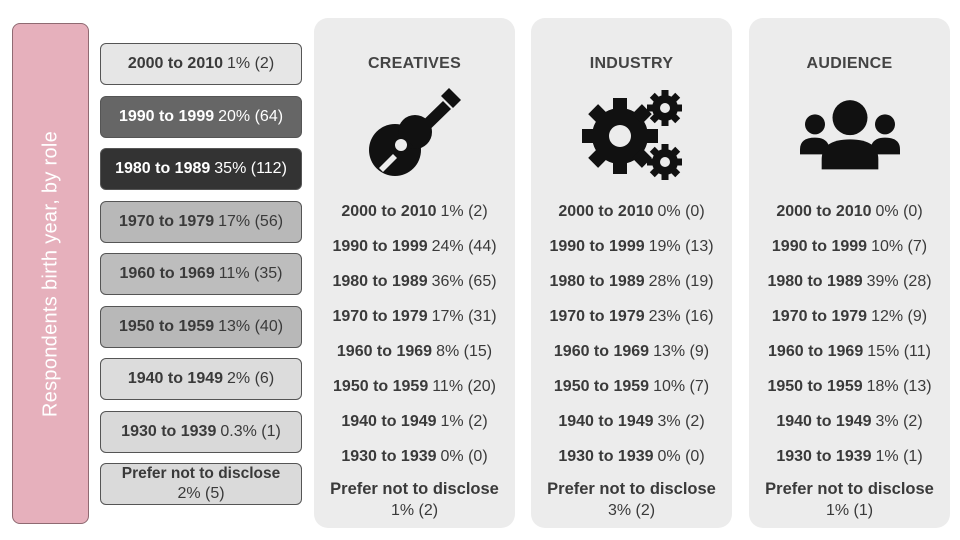 The width and height of the screenshot is (960, 540). What do you see at coordinates (849, 456) in the screenshot?
I see `age-group-row: 1930 to 1939 1% (1)` at bounding box center [849, 456].